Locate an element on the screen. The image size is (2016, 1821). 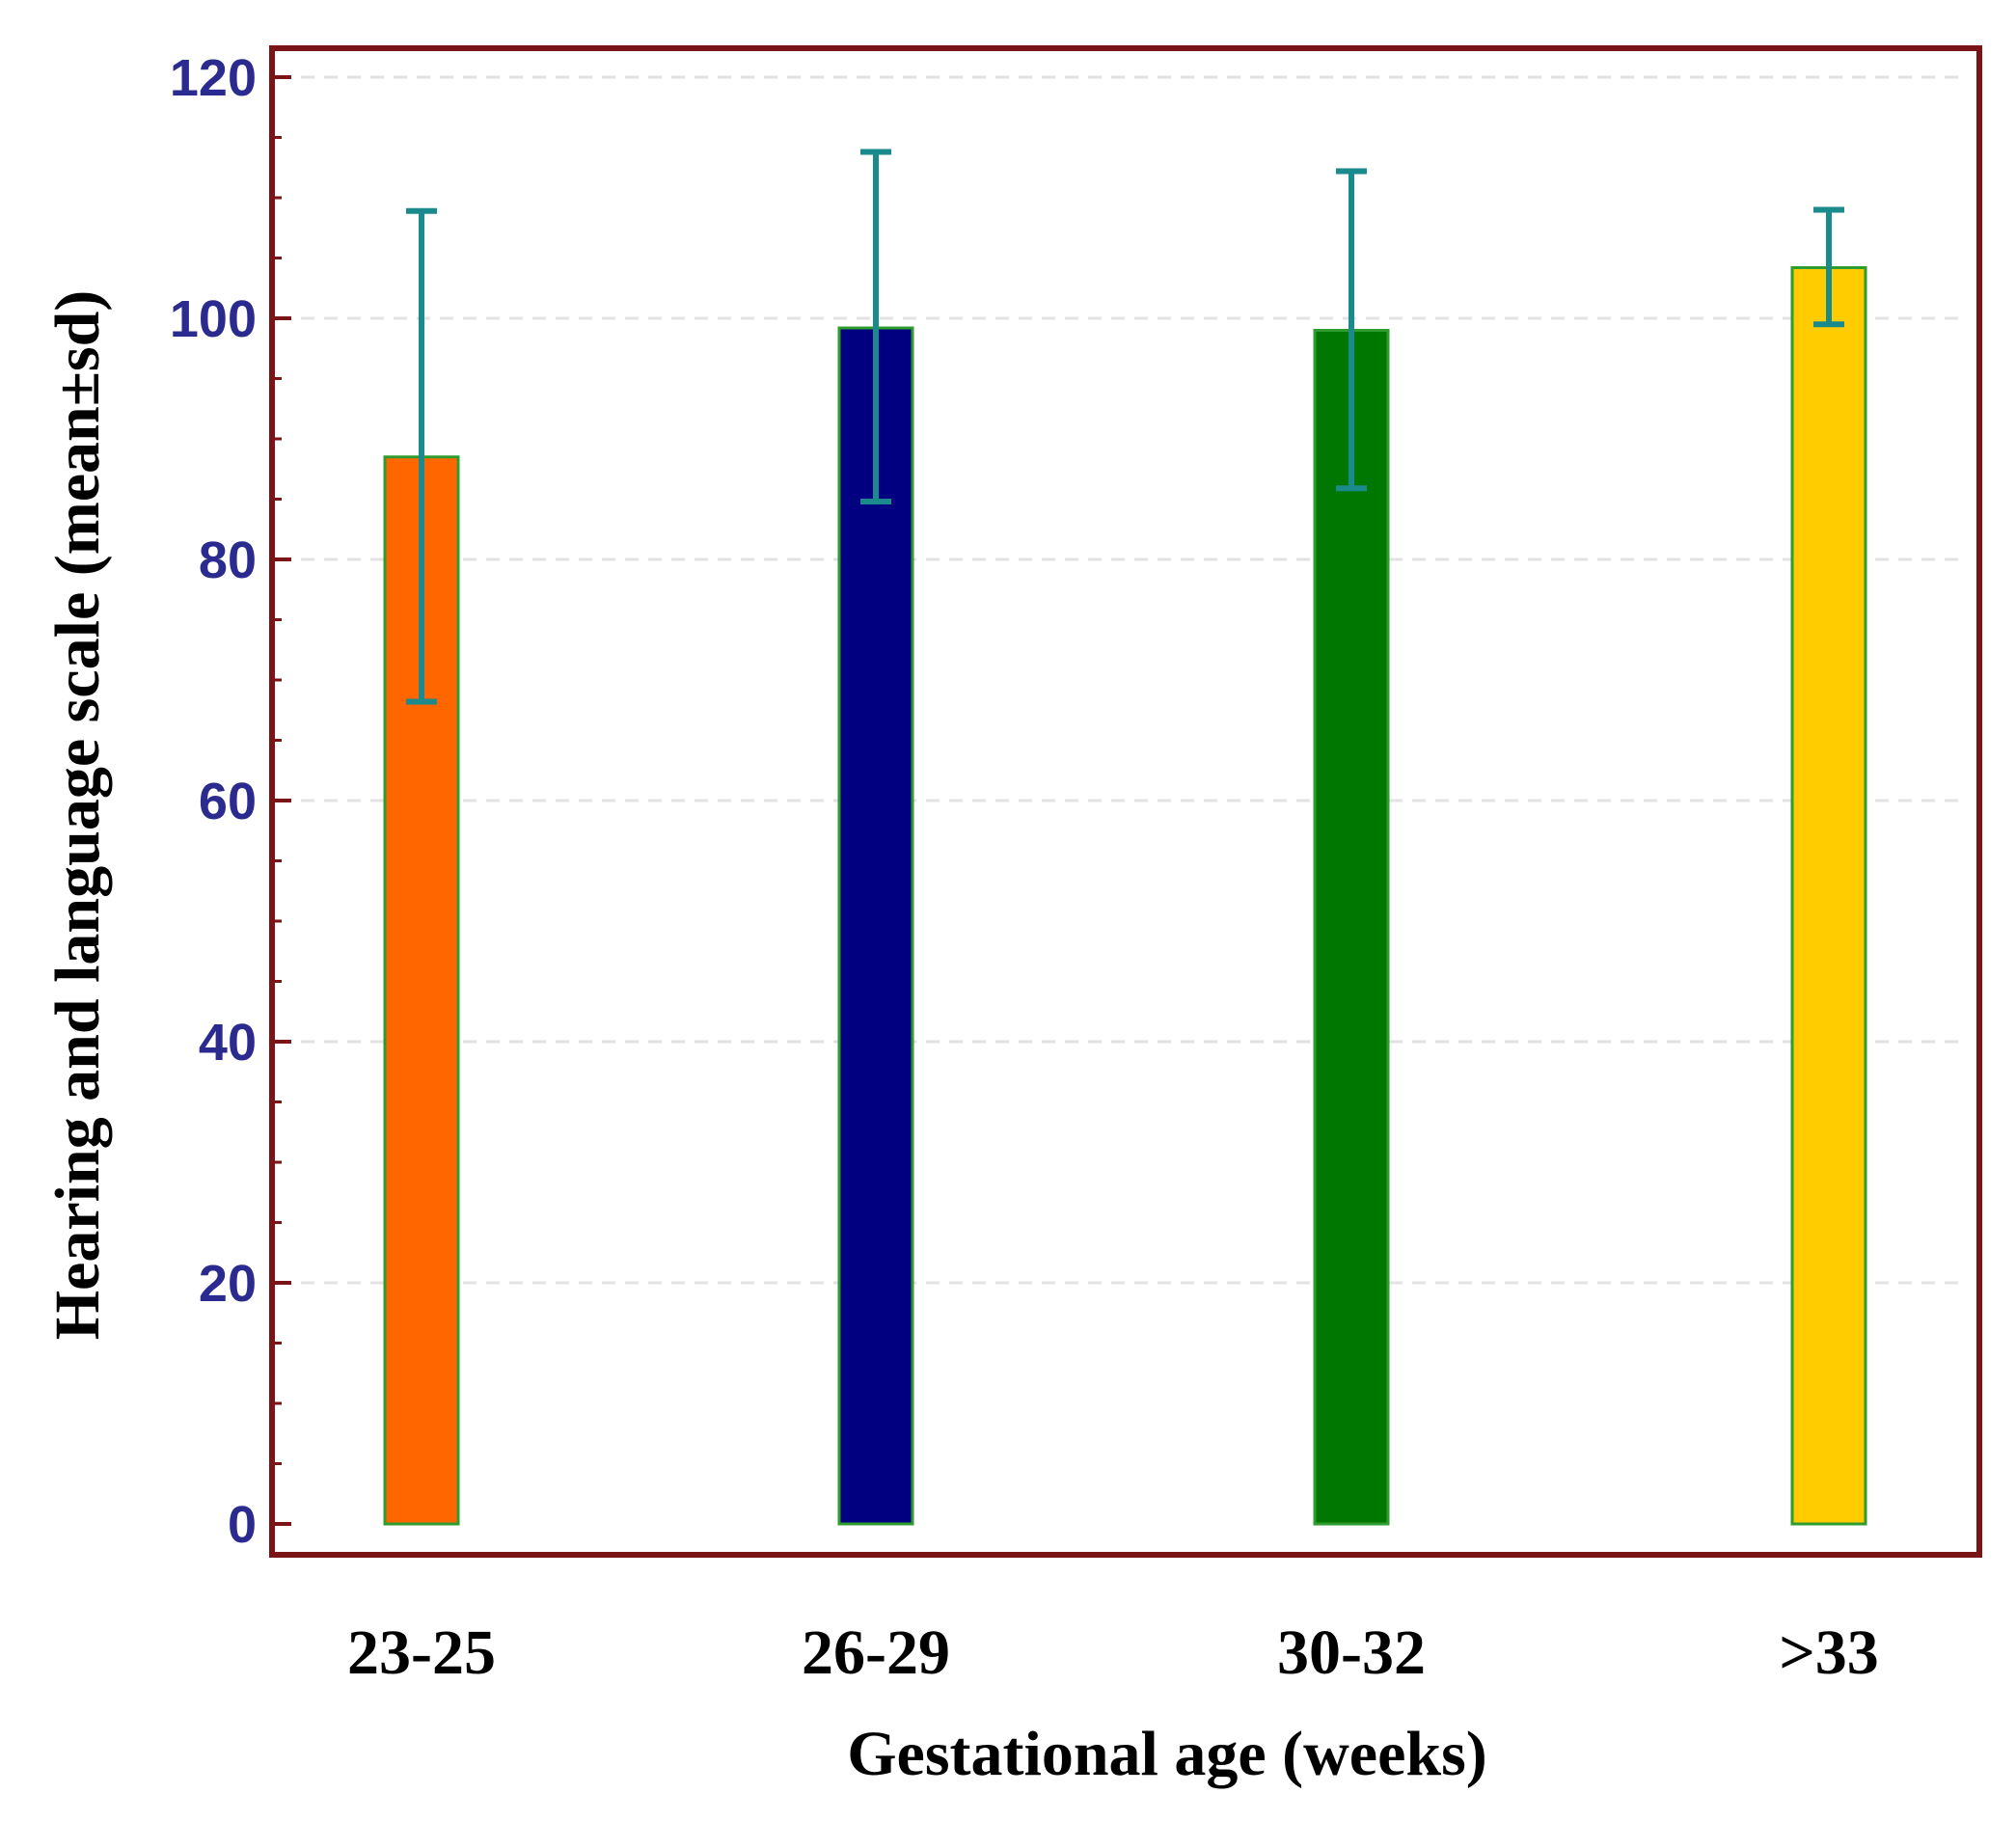
y-axis: 0 20 40 60 80 100 120 is located at coordinates (231, 801).